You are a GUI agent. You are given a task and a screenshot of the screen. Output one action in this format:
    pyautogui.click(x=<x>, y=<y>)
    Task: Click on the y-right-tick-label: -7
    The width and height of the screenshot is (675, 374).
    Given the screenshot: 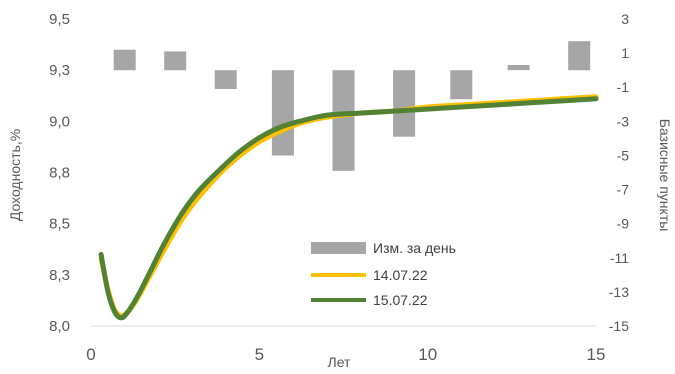 What is the action you would take?
    pyautogui.click(x=623, y=190)
    